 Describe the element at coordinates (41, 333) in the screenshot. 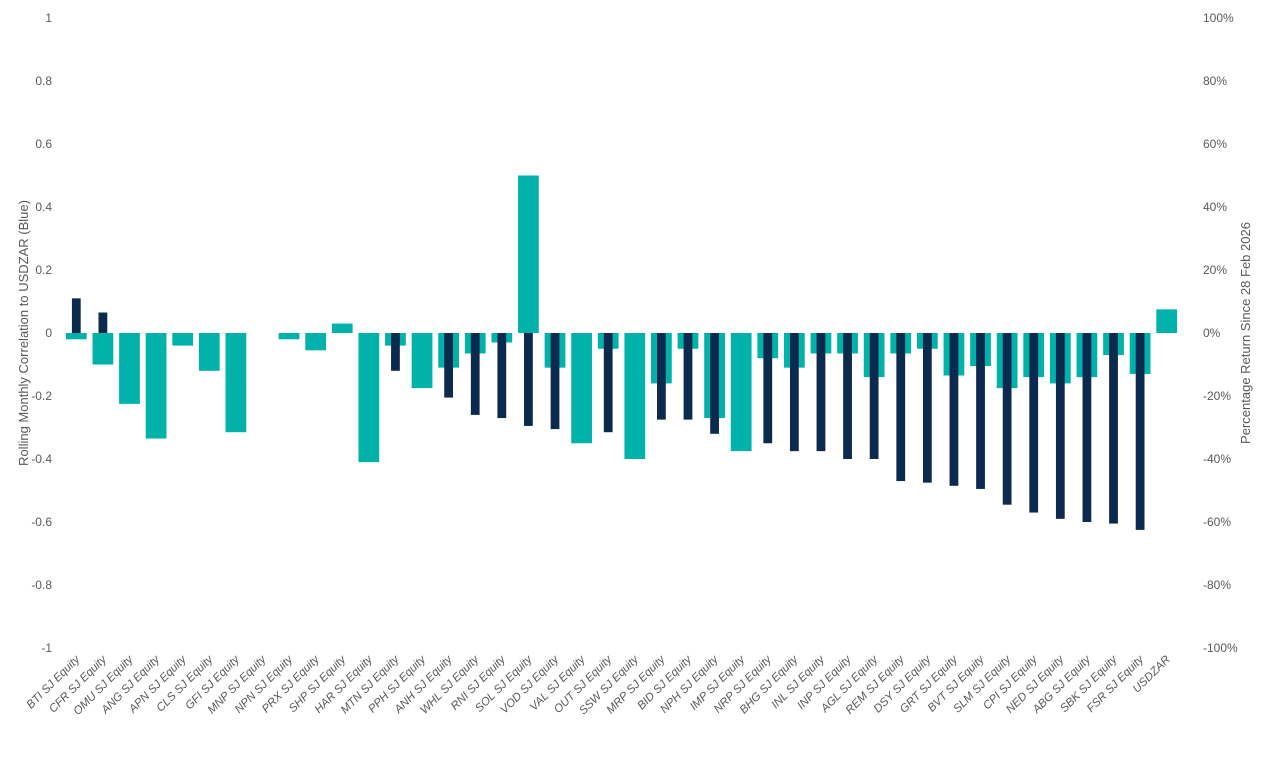

I see `left-axis-ticks: 1 0.8 0.6 0.4 0.2 0 -0.2 -0.4 -0.6 -0.8 -1` at that location.